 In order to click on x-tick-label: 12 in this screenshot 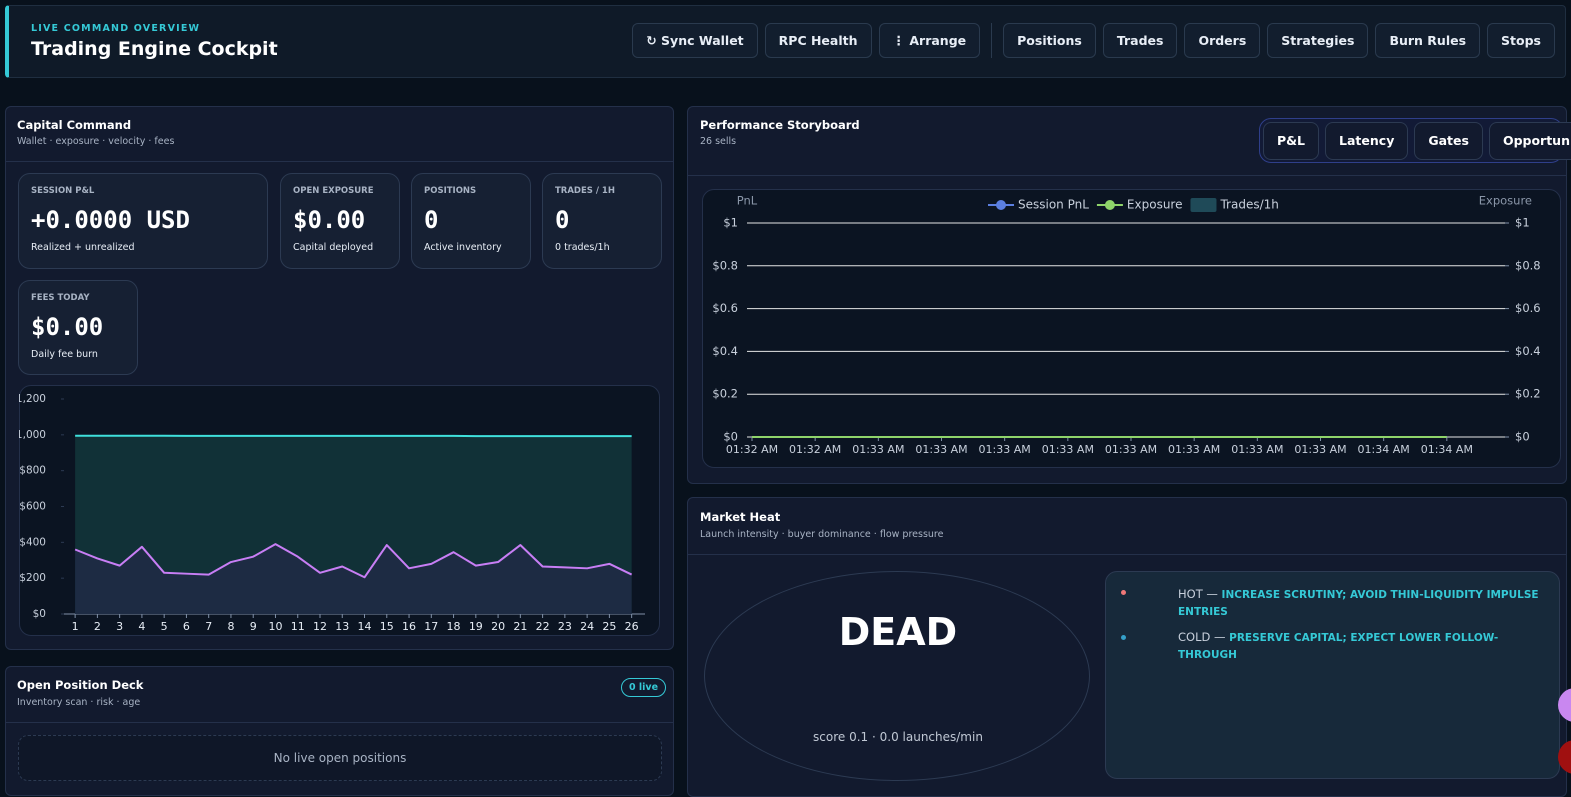, I will do `click(320, 626)`.